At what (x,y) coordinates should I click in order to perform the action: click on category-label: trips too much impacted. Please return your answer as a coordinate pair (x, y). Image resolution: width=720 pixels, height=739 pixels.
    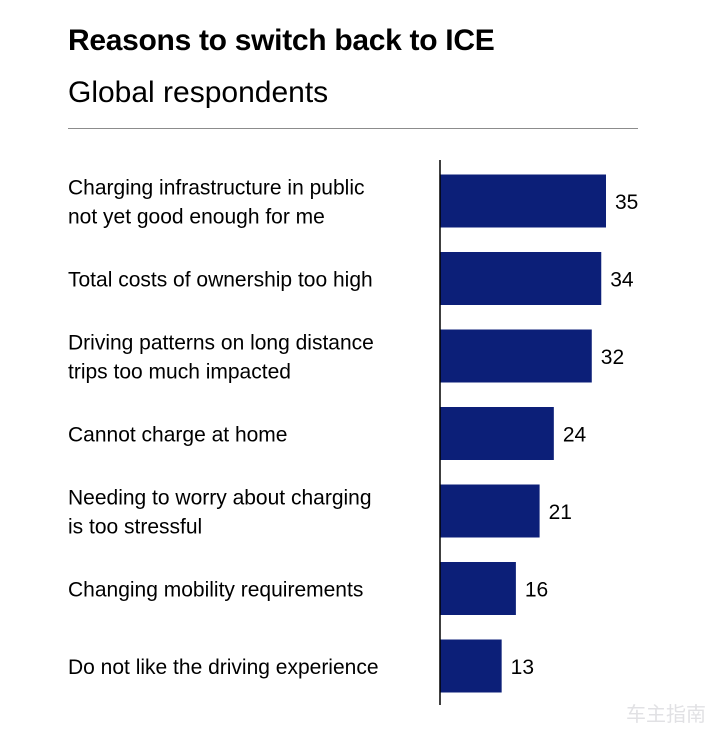
    Looking at the image, I should click on (179, 372).